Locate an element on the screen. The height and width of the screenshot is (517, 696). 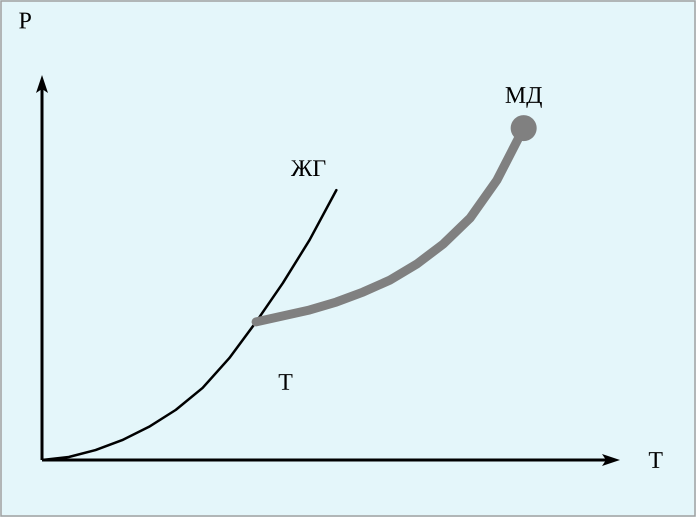
y-axis-title: P is located at coordinates (25, 20).